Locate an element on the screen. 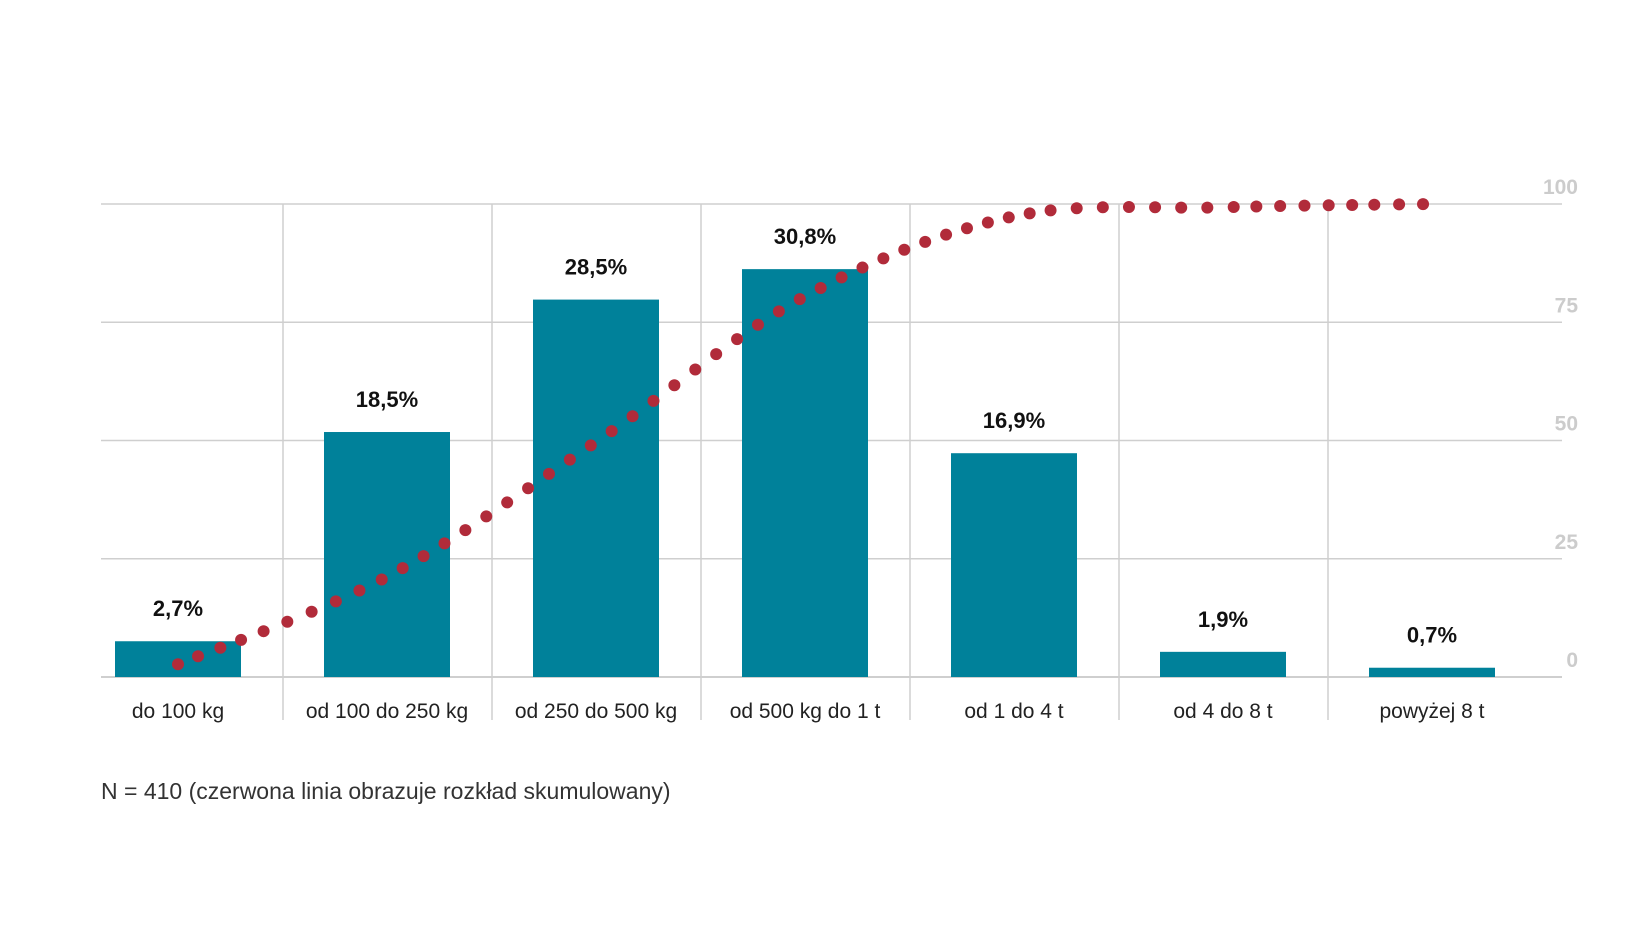 This screenshot has width=1650, height=945. category-label: powyżej 8 t is located at coordinates (1431, 711).